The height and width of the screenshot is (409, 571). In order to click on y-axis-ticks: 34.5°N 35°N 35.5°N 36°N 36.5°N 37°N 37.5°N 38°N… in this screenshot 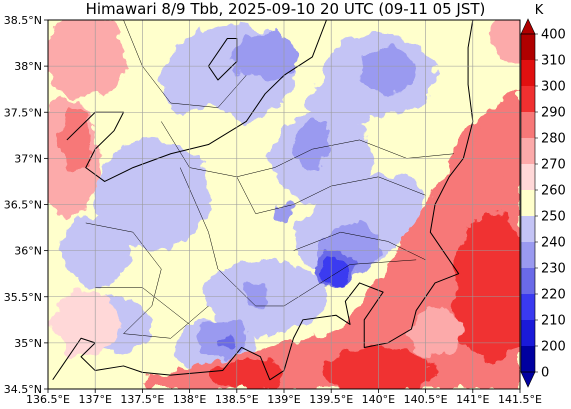, I will do `click(26, 205)`.